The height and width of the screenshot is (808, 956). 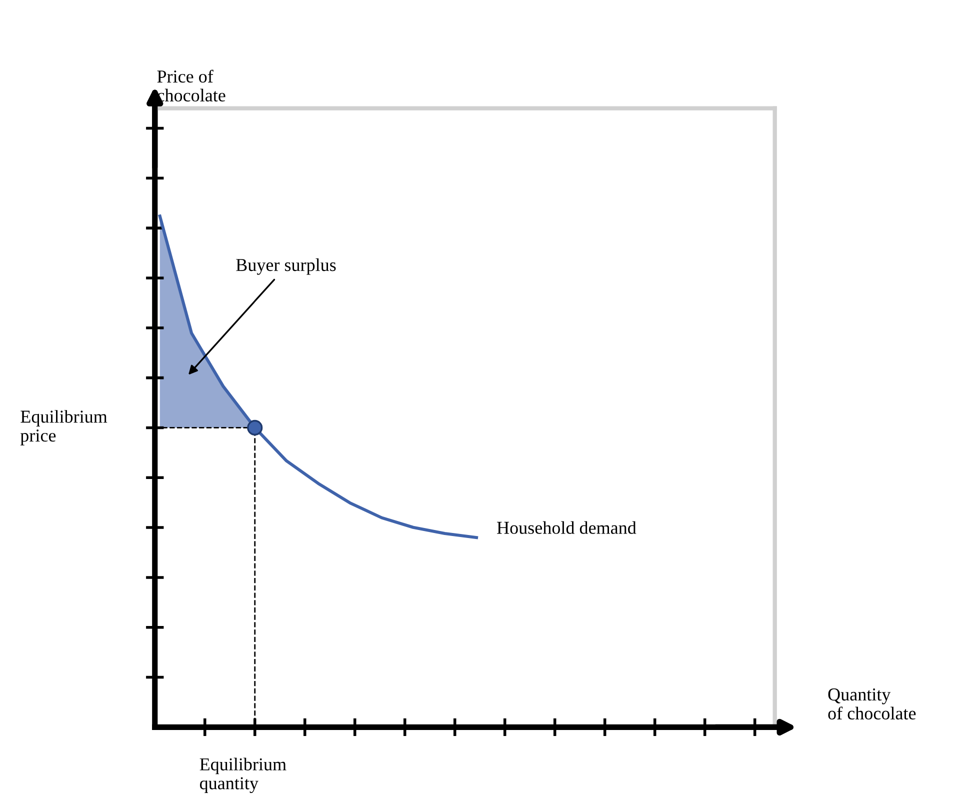 What do you see at coordinates (566, 527) in the screenshot?
I see `series-label: Household demand` at bounding box center [566, 527].